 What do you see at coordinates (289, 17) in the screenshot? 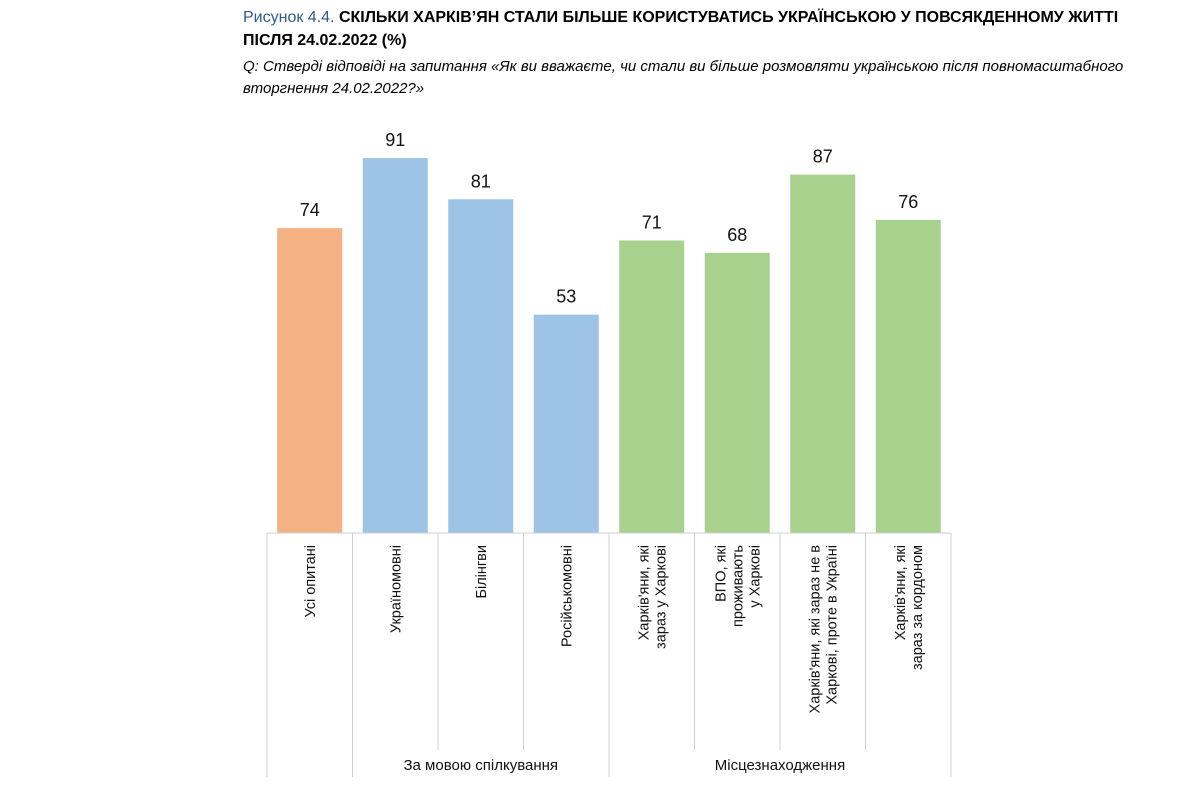
I see `figure-label: Рисунок 4.4.` at bounding box center [289, 17].